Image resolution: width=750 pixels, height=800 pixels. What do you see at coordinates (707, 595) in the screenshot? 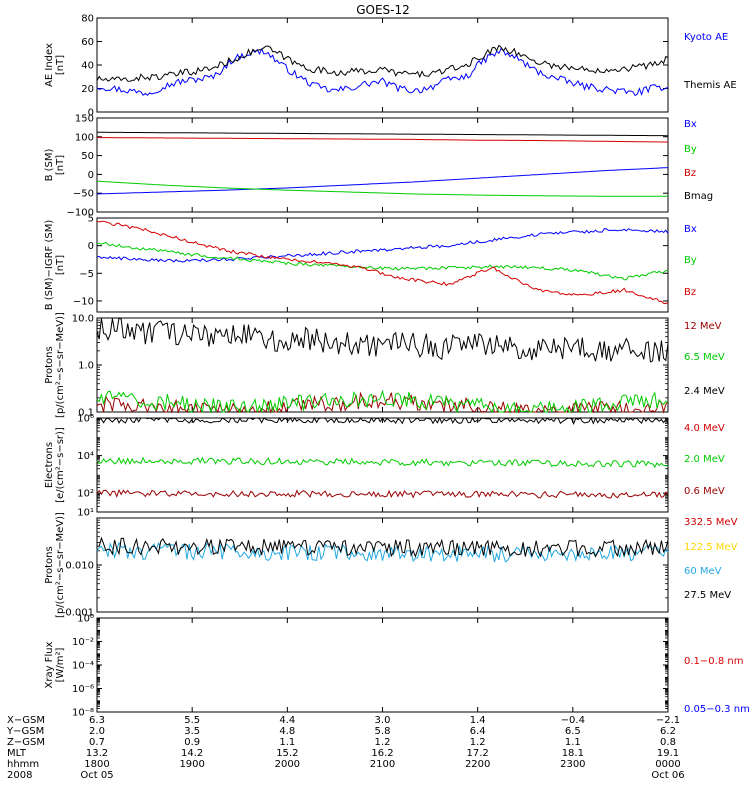
I see `legend-label: 27.5 MeV` at bounding box center [707, 595].